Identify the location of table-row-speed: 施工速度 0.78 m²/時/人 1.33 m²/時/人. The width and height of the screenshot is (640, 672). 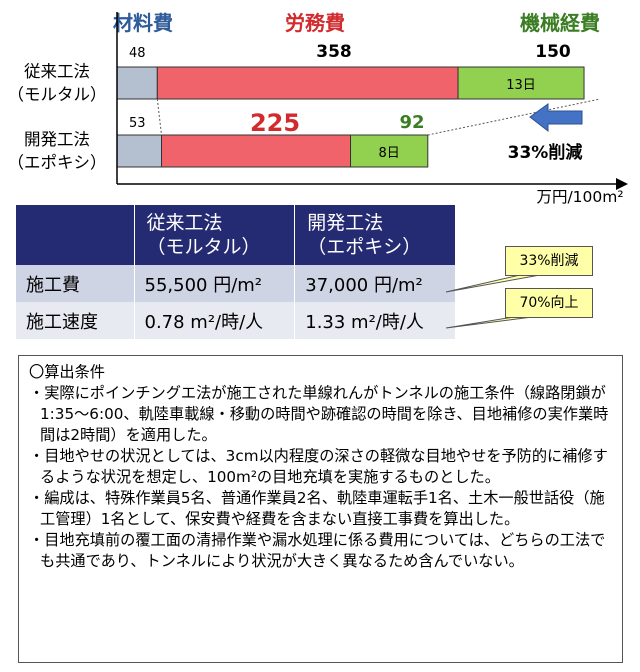
(236, 320).